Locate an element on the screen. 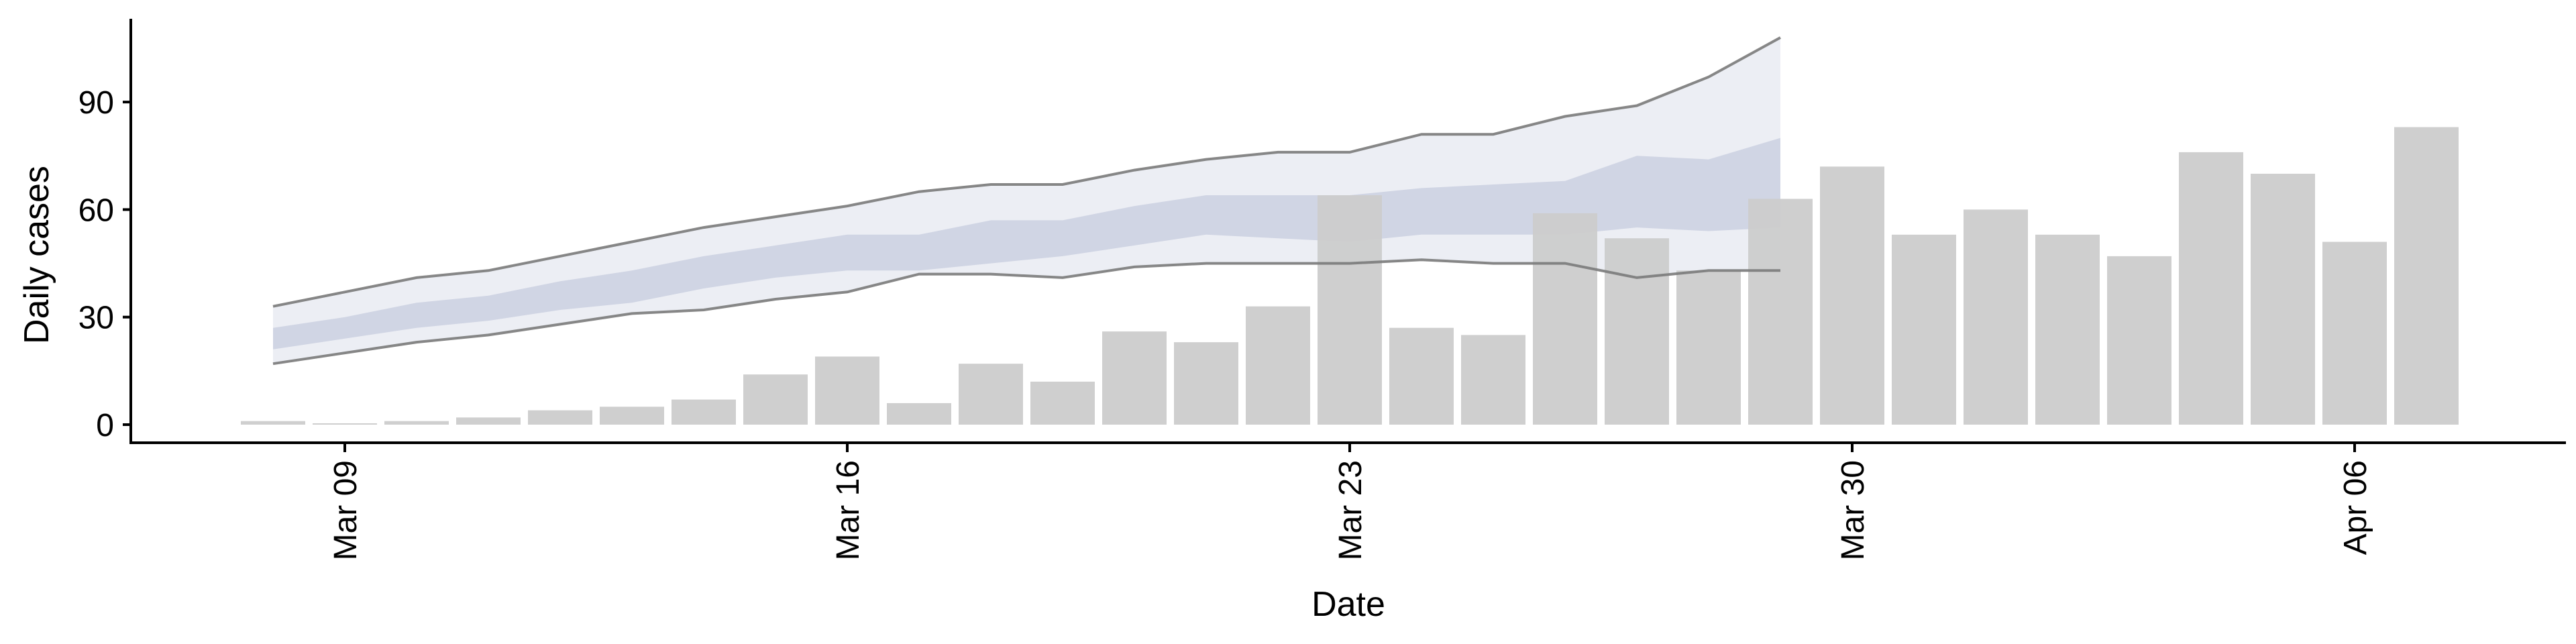 This screenshot has height=644, width=2576. x-tick-label: Mar 30 is located at coordinates (1853, 510).